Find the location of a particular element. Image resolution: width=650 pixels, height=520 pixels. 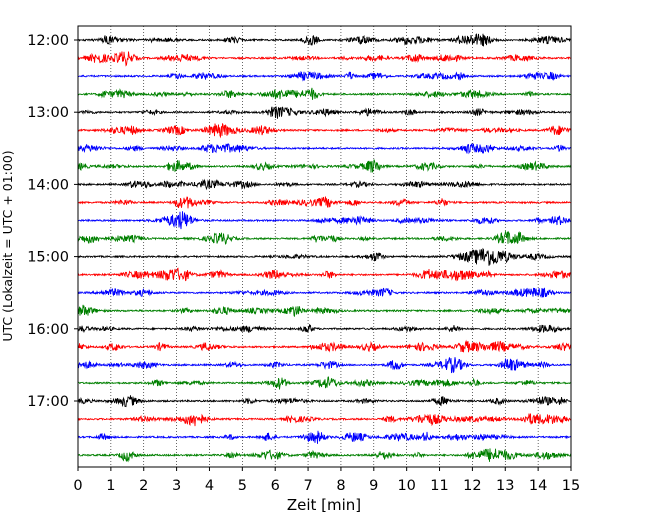

x-tick-label: 12 is located at coordinates (472, 486).